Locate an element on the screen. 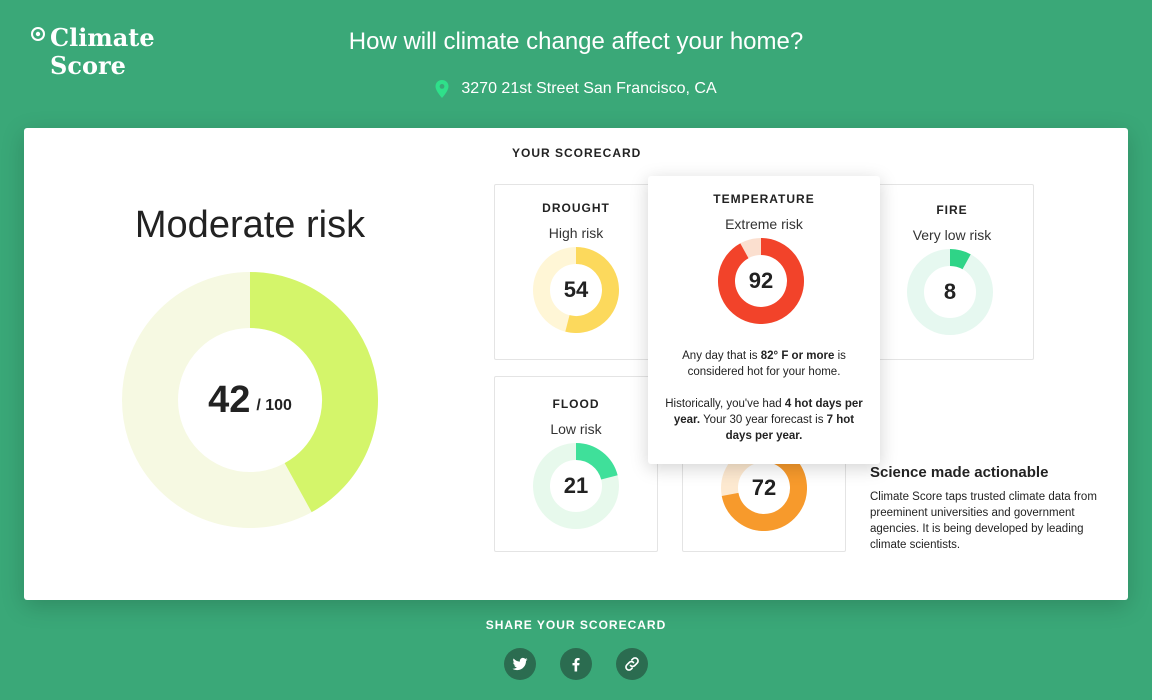  card-name: FLOOD is located at coordinates (576, 404).